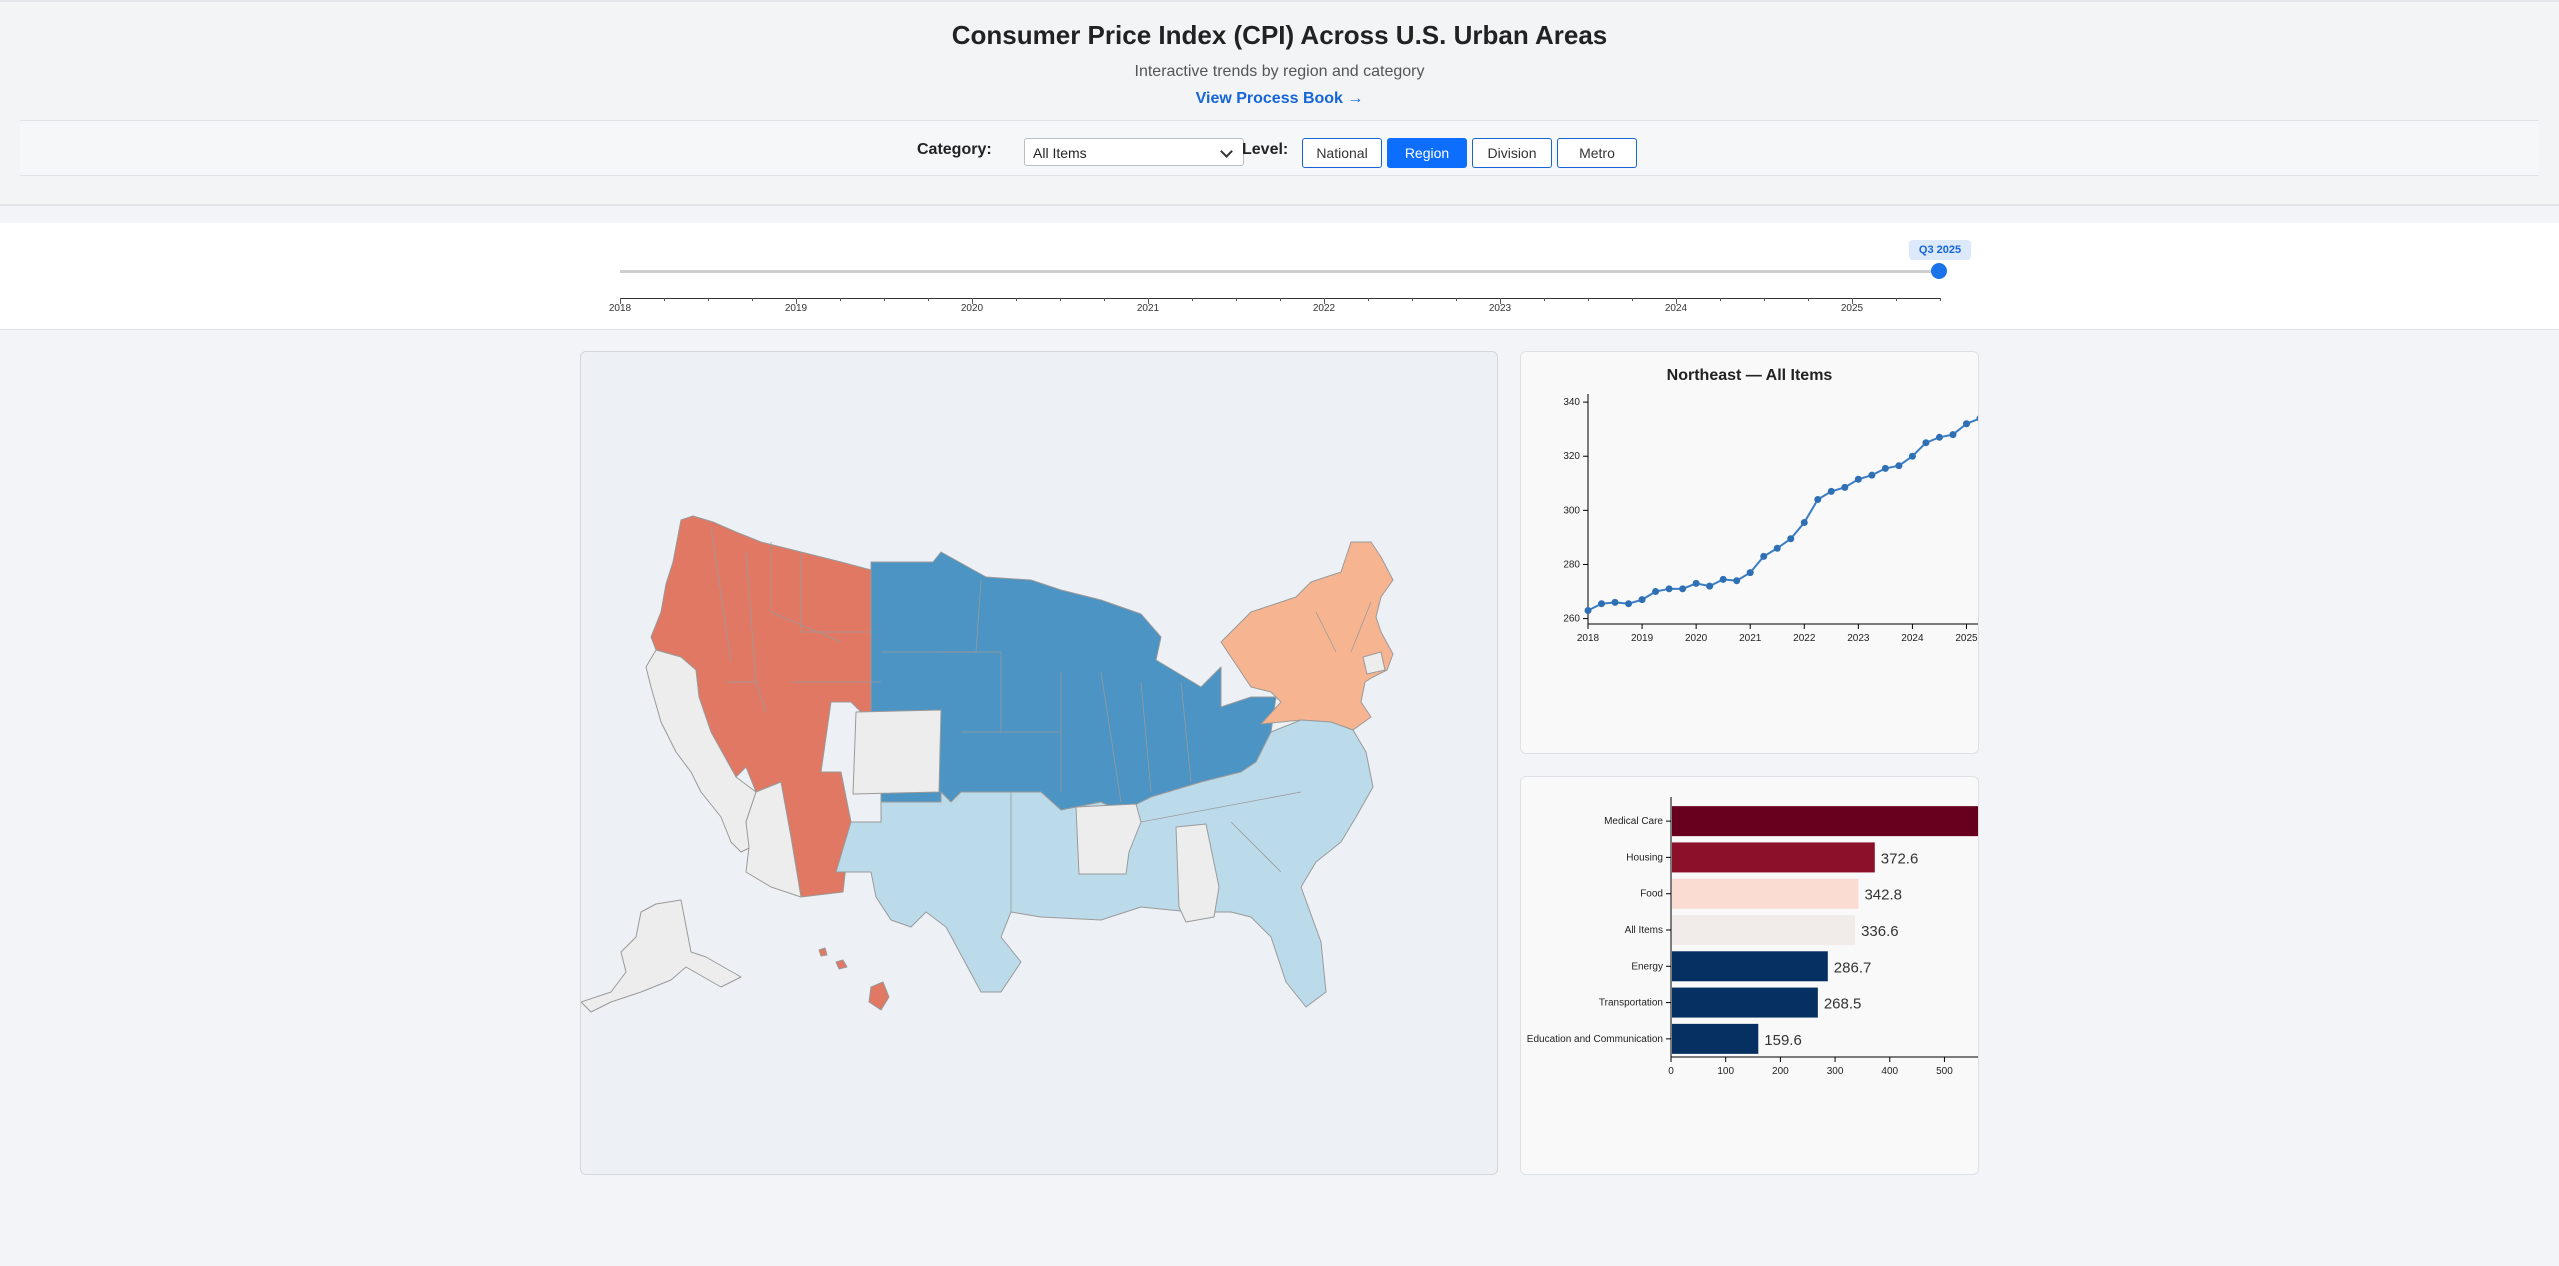 This screenshot has width=2559, height=1266. What do you see at coordinates (1852, 308) in the screenshot?
I see `time-axis-year-label: 2025` at bounding box center [1852, 308].